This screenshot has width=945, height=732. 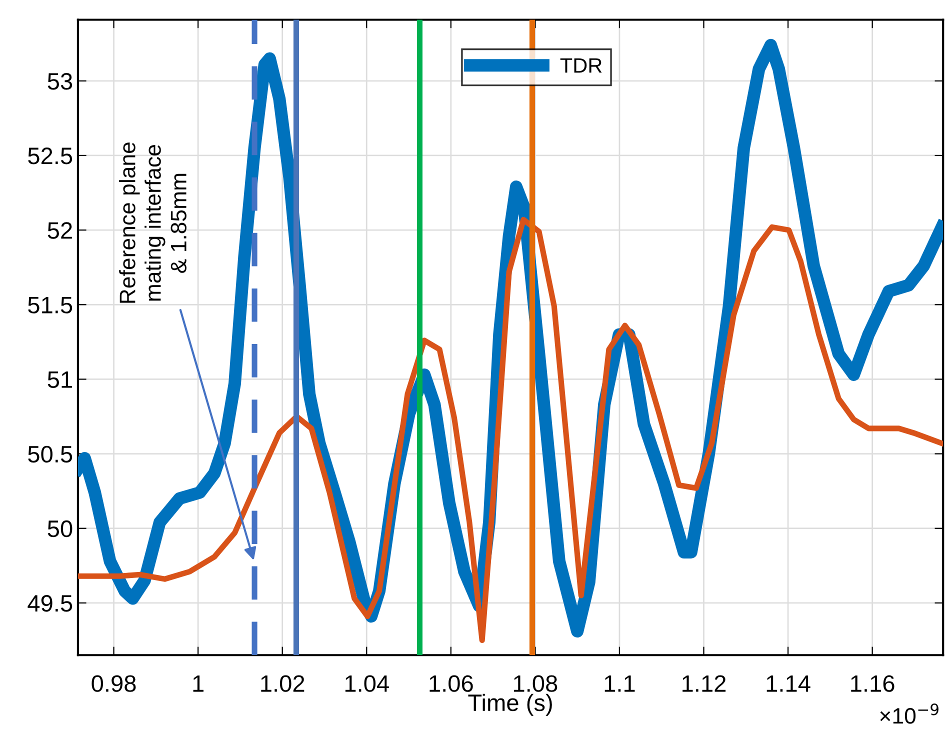 I want to click on x-tick-label: 1.02, so click(x=282, y=683).